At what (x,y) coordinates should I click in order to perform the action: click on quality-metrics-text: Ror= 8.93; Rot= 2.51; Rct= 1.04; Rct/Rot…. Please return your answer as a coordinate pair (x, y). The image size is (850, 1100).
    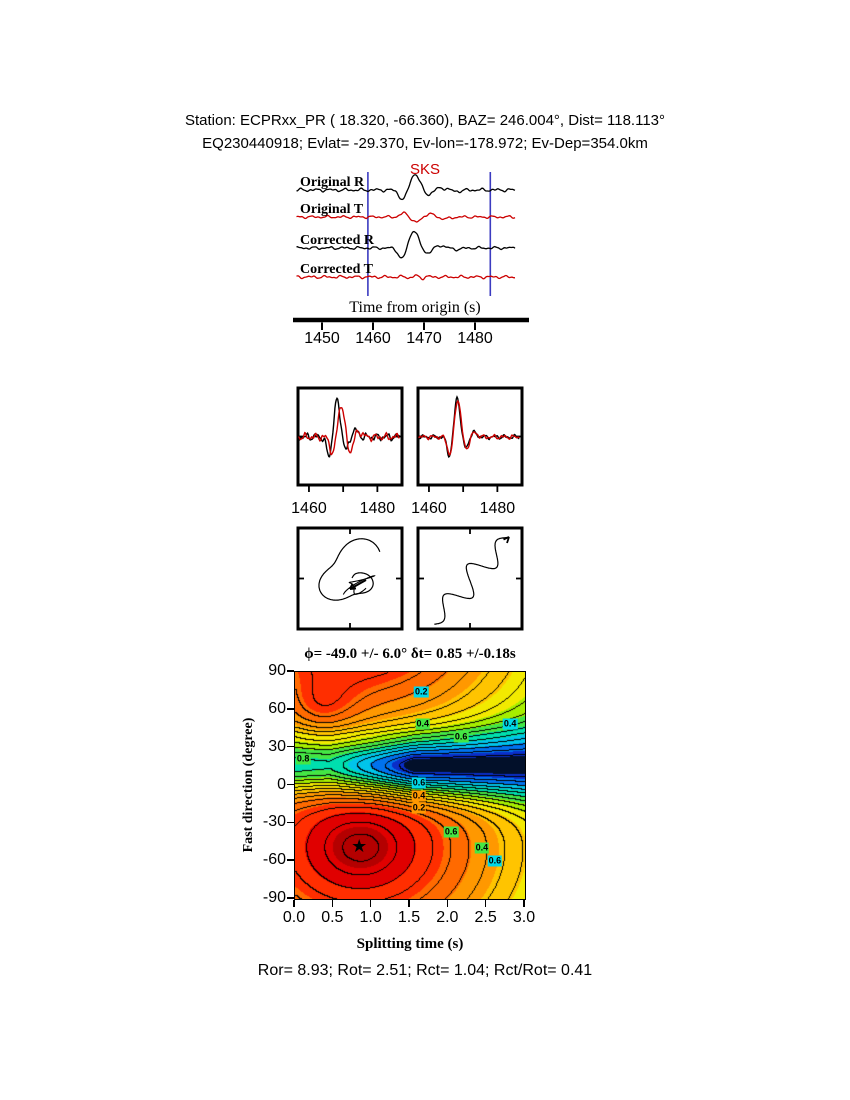
    Looking at the image, I should click on (425, 970).